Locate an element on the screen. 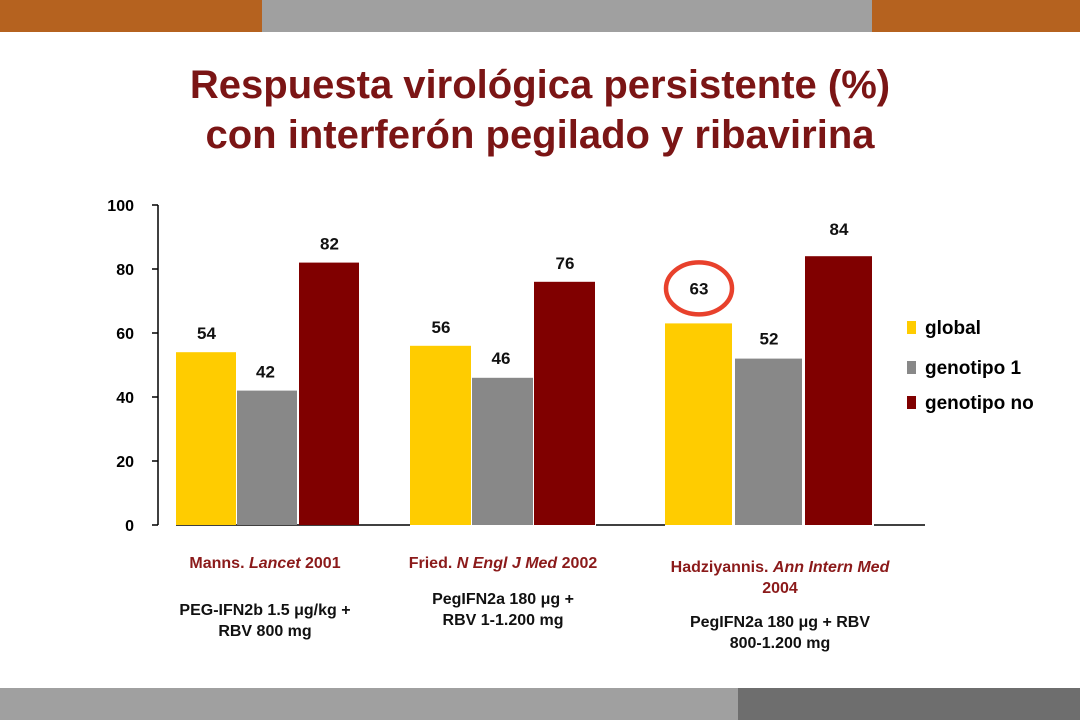 This screenshot has height=720, width=1080. legend-label: global is located at coordinates (953, 328).